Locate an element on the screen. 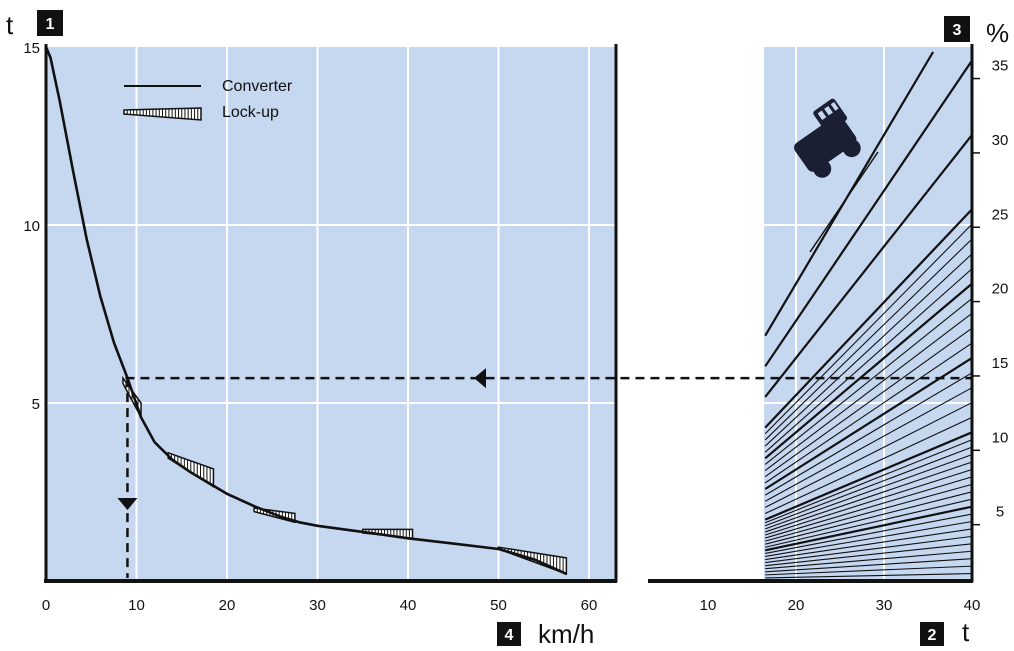  badge-4-label: 4 is located at coordinates (509, 635).